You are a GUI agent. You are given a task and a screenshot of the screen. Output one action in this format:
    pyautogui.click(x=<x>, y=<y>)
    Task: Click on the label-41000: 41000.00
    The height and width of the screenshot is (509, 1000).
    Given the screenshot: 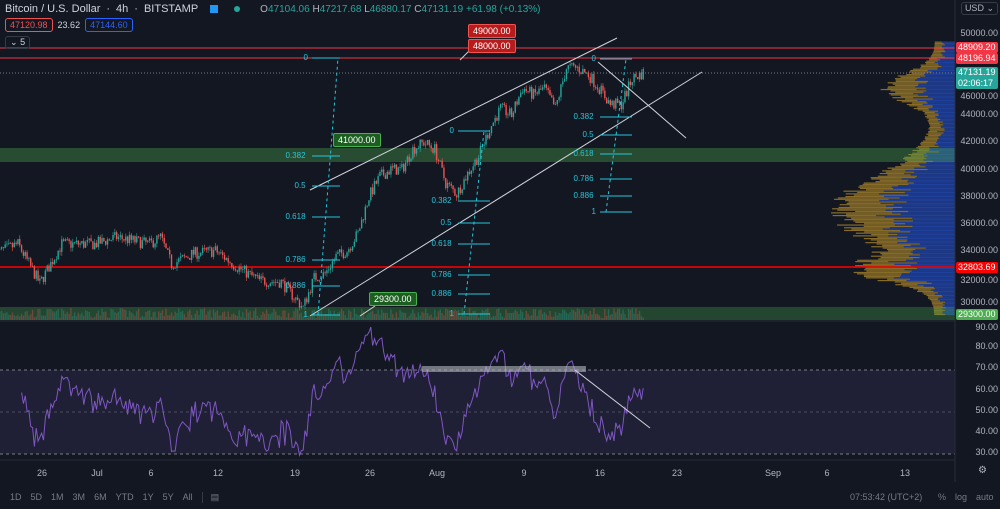 What is the action you would take?
    pyautogui.click(x=357, y=140)
    